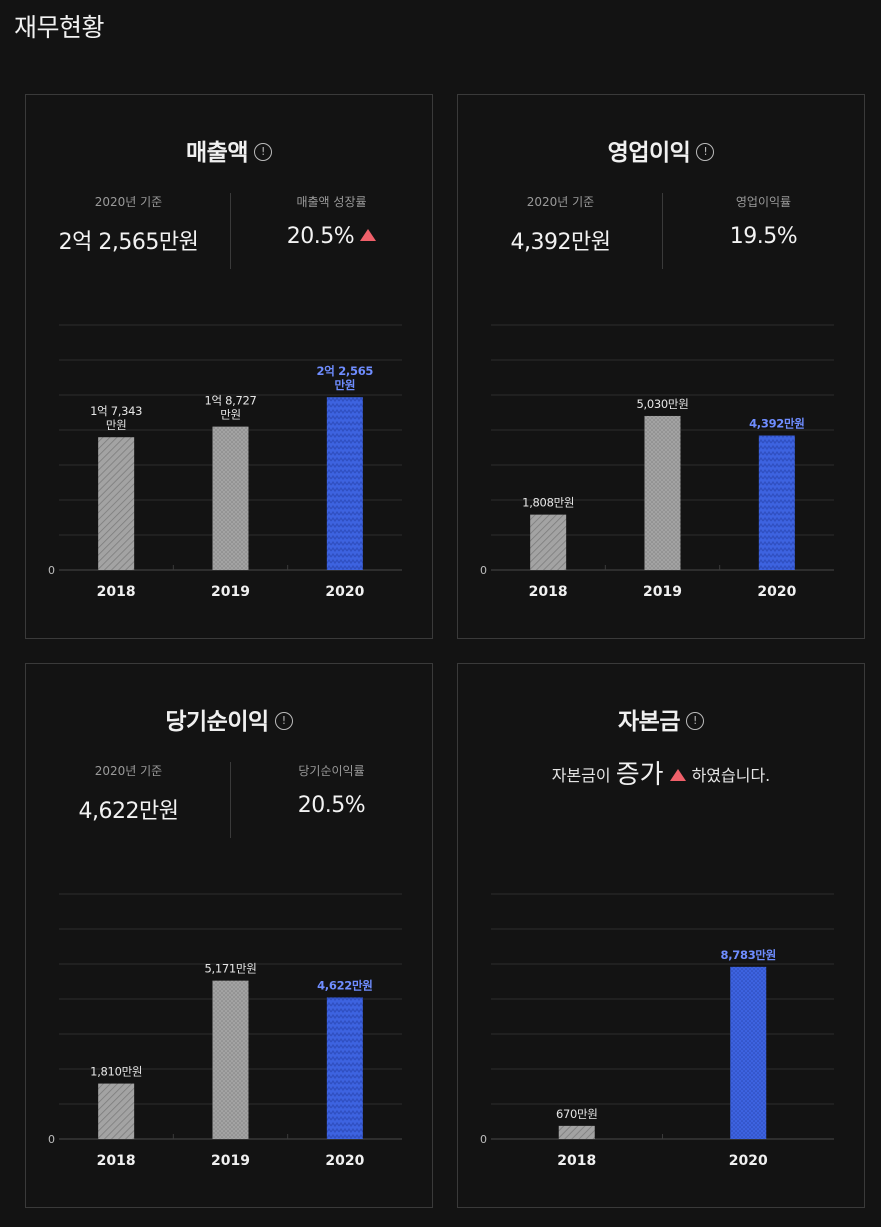 This screenshot has height=1227, width=881. I want to click on stat-value: 2억 2,565만원, so click(128, 242).